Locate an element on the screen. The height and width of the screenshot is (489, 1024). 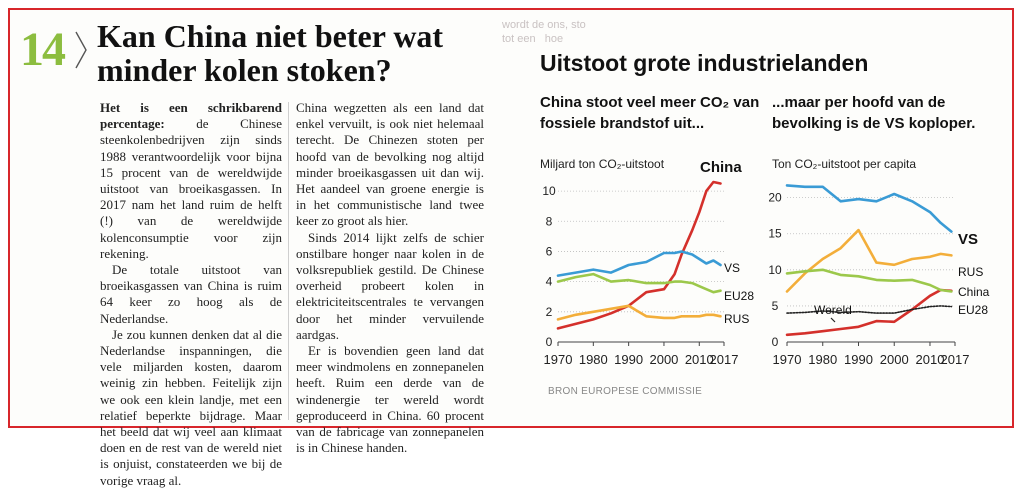
y-tick-label: 8 is located at coordinates (549, 221).